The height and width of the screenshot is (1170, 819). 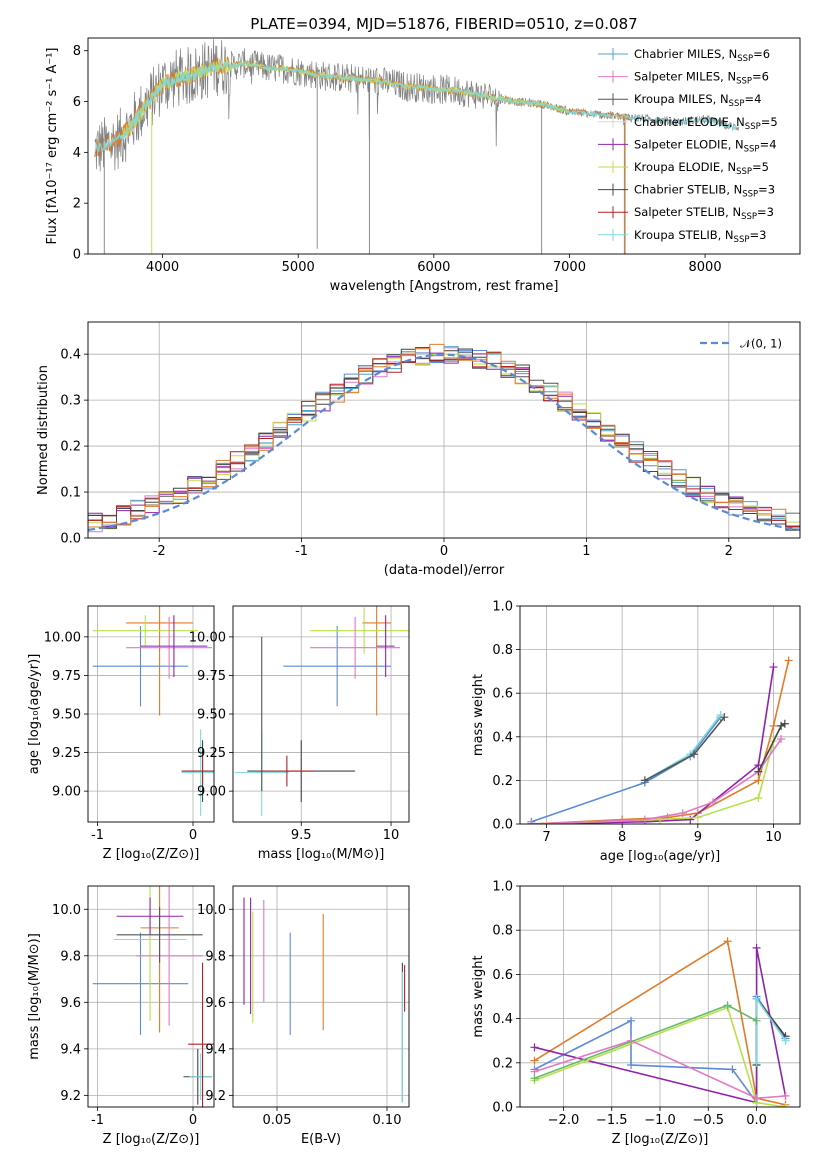 What do you see at coordinates (729, 551) in the screenshot?
I see `x-tick-label: 2` at bounding box center [729, 551].